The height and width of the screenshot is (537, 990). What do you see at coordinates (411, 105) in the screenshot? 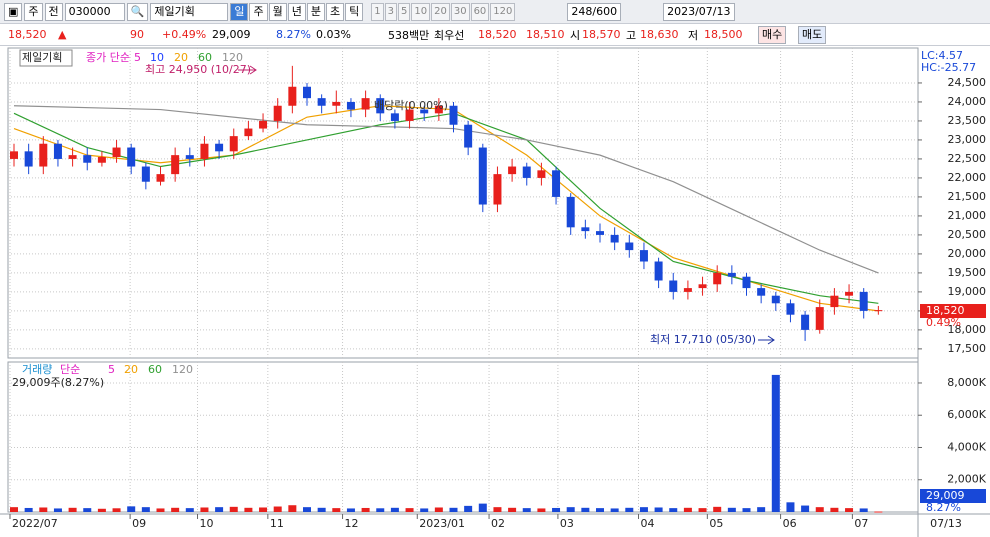
I see `event-note: 배당락(0.00%)` at bounding box center [411, 105].